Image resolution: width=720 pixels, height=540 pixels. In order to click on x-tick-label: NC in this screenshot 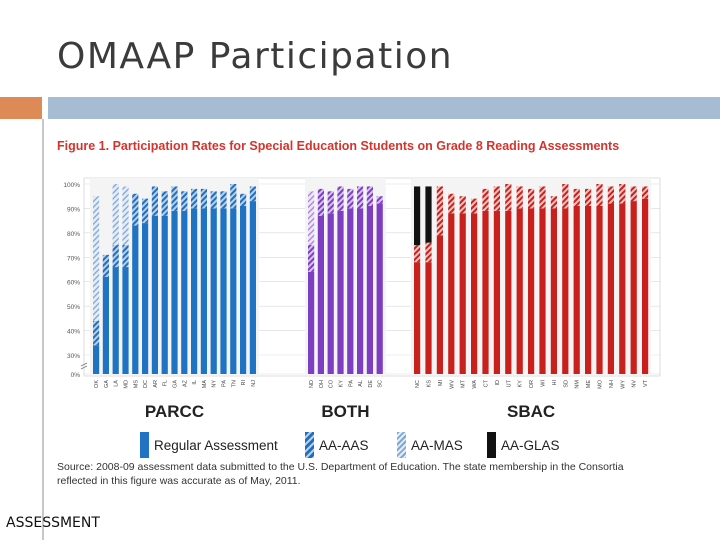, I will do `click(418, 384)`.